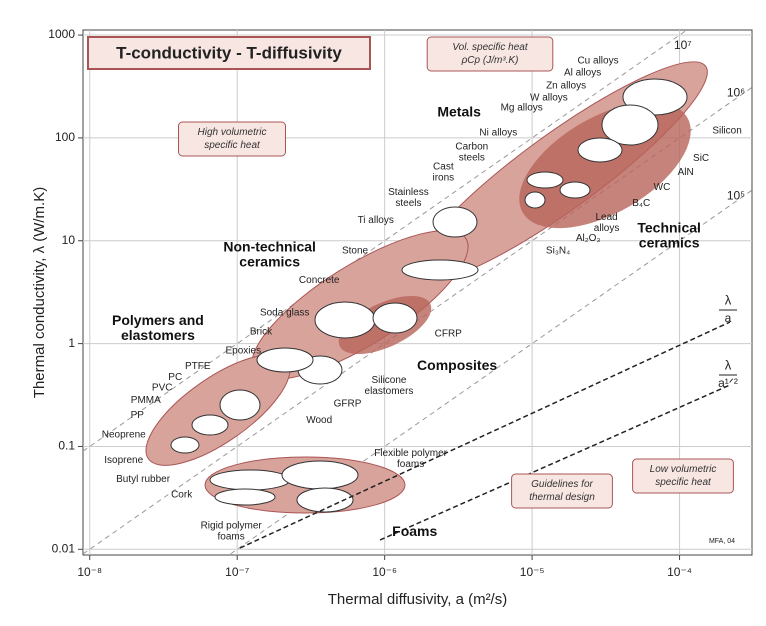 The image size is (766, 626). I want to click on contour-label: 10⁵, so click(736, 195).